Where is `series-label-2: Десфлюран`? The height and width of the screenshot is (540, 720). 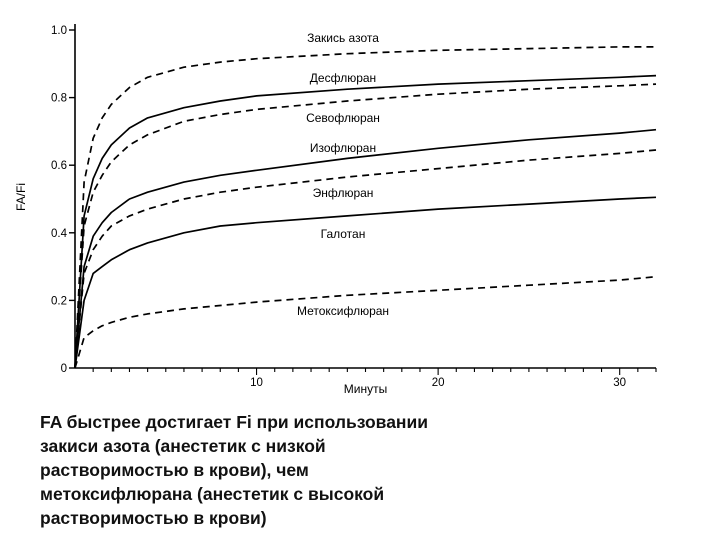
series-label-2: Десфлюран is located at coordinates (343, 78).